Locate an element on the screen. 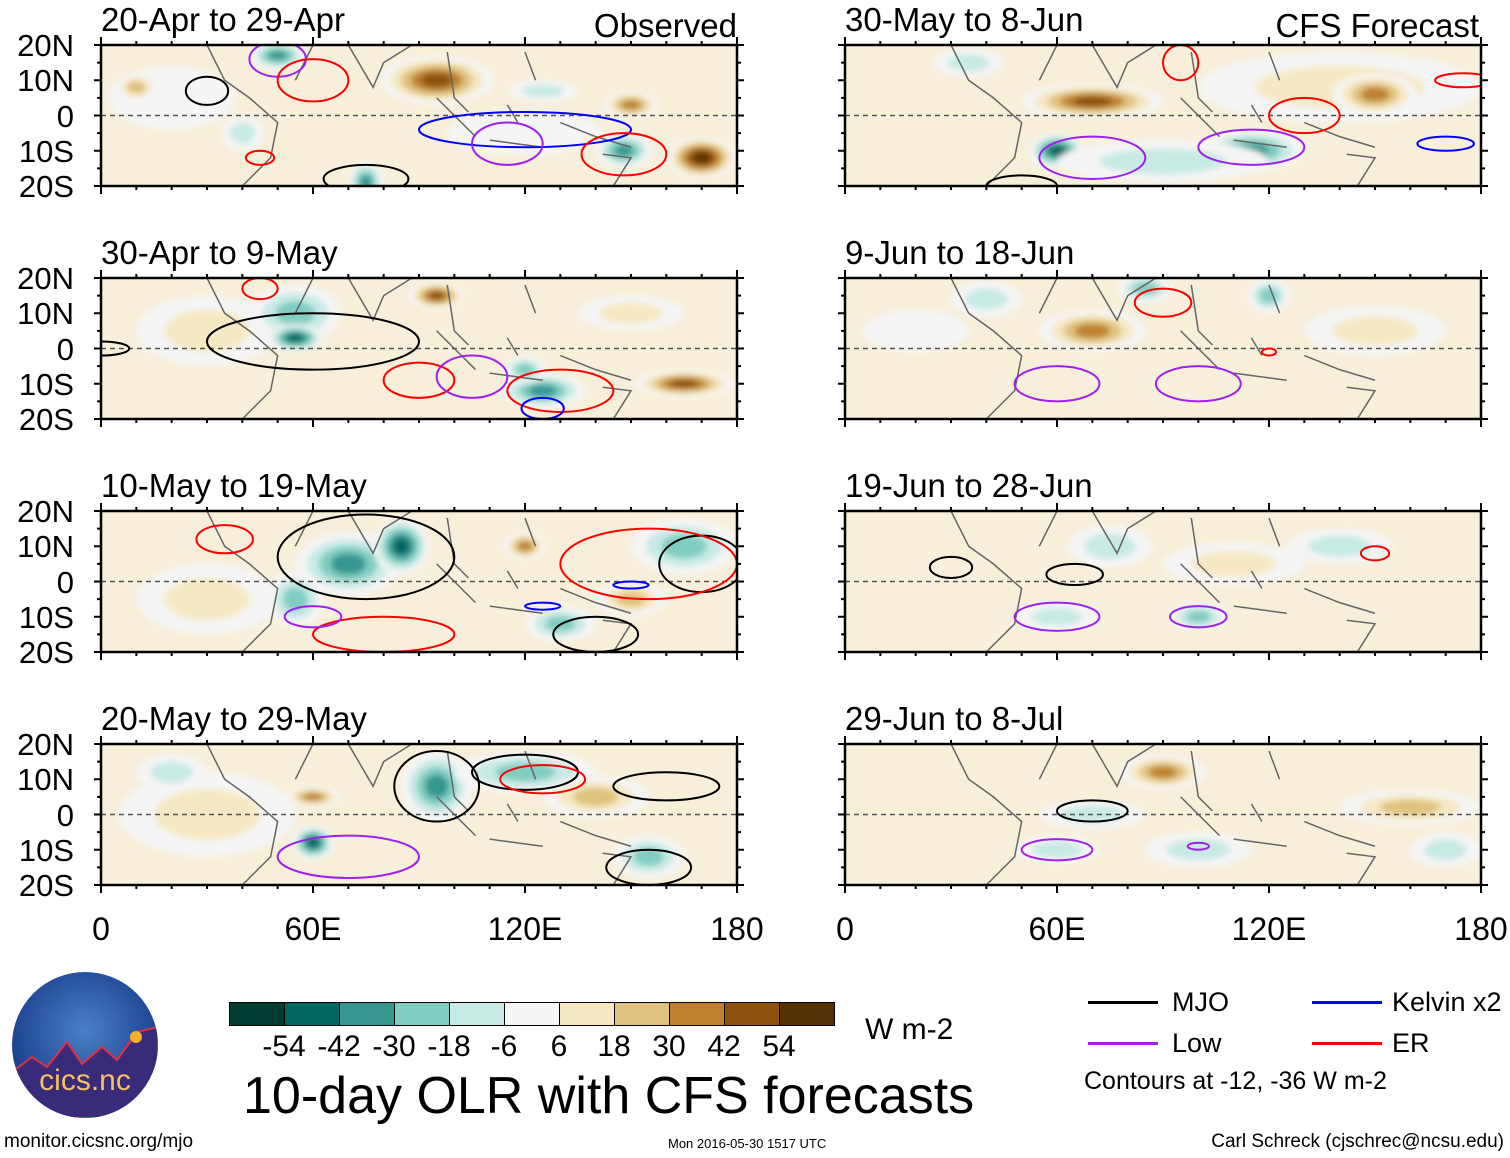 The width and height of the screenshot is (1510, 1158). panel-title: 29-Jun to 8-Jul is located at coordinates (954, 718).